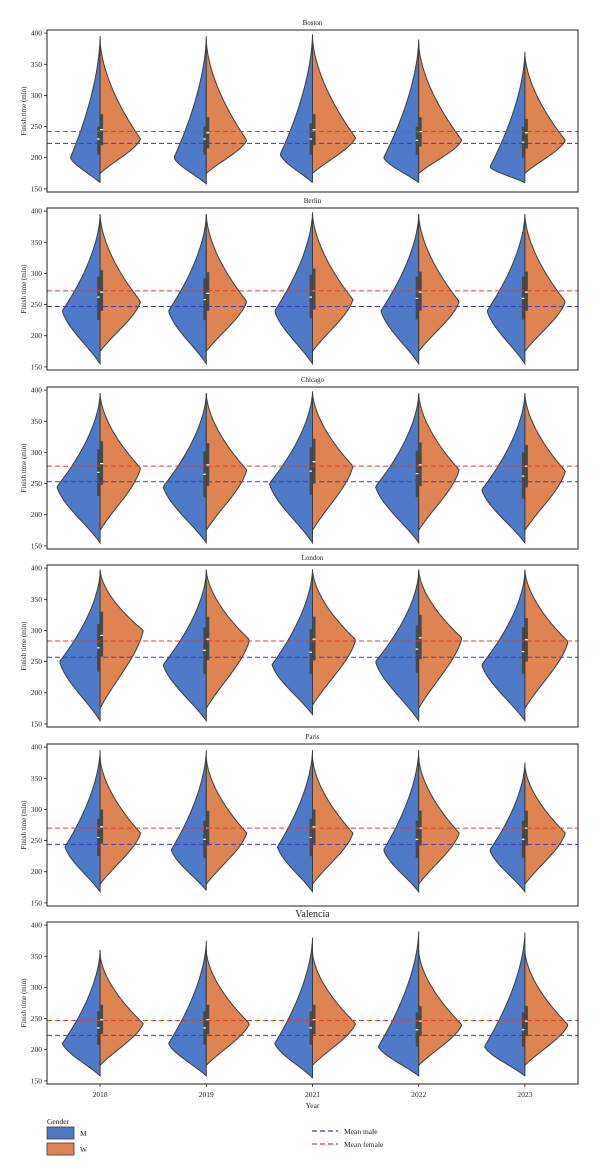  What do you see at coordinates (313, 1105) in the screenshot?
I see `x-axis-label: Year` at bounding box center [313, 1105].